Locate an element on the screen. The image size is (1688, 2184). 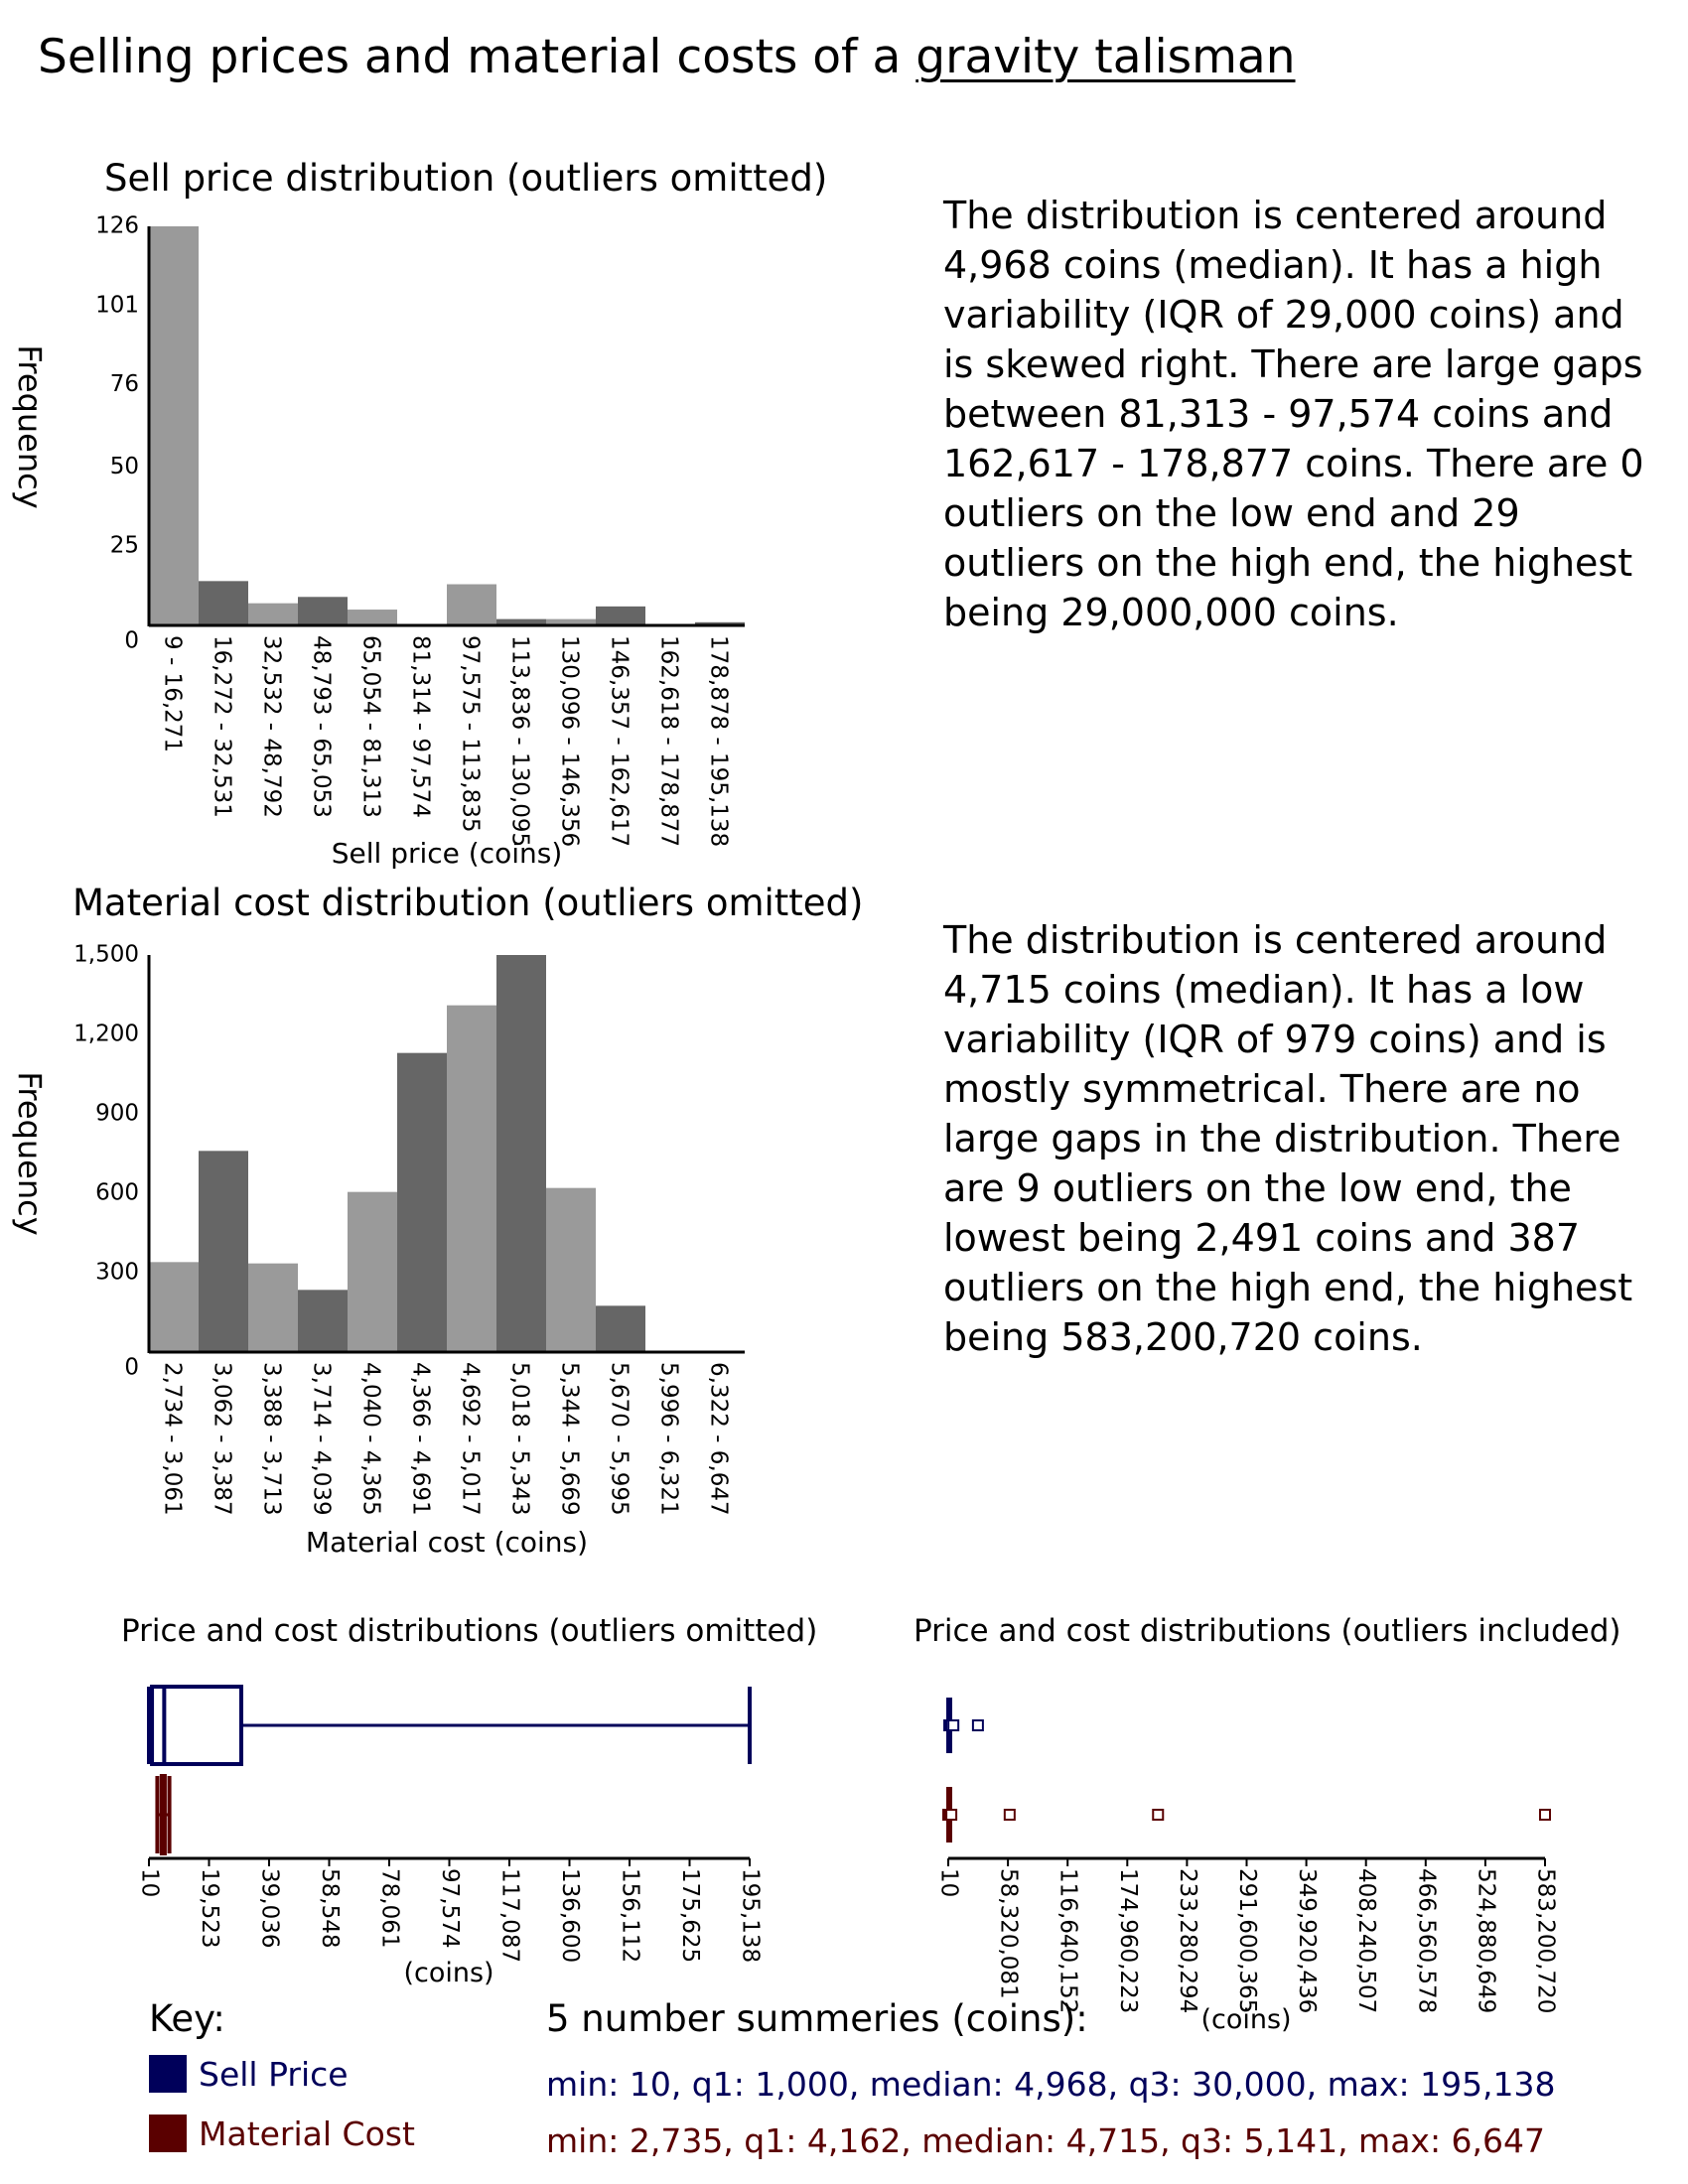
x-tick-label: 97,575 - 113,835 is located at coordinates (471, 734).